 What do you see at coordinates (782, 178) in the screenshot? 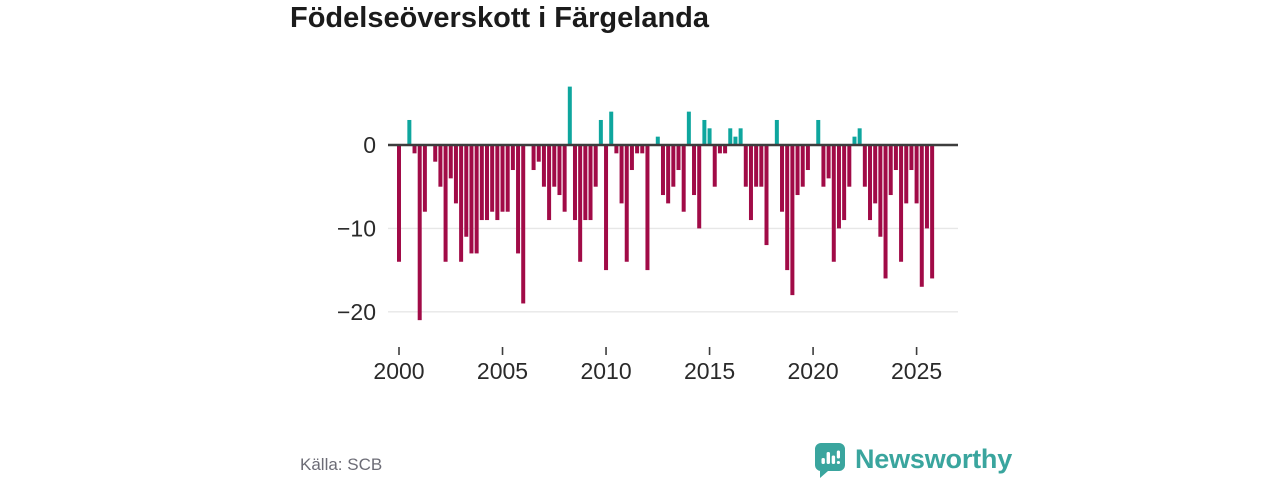
I see `bar-2018-Q3` at bounding box center [782, 178].